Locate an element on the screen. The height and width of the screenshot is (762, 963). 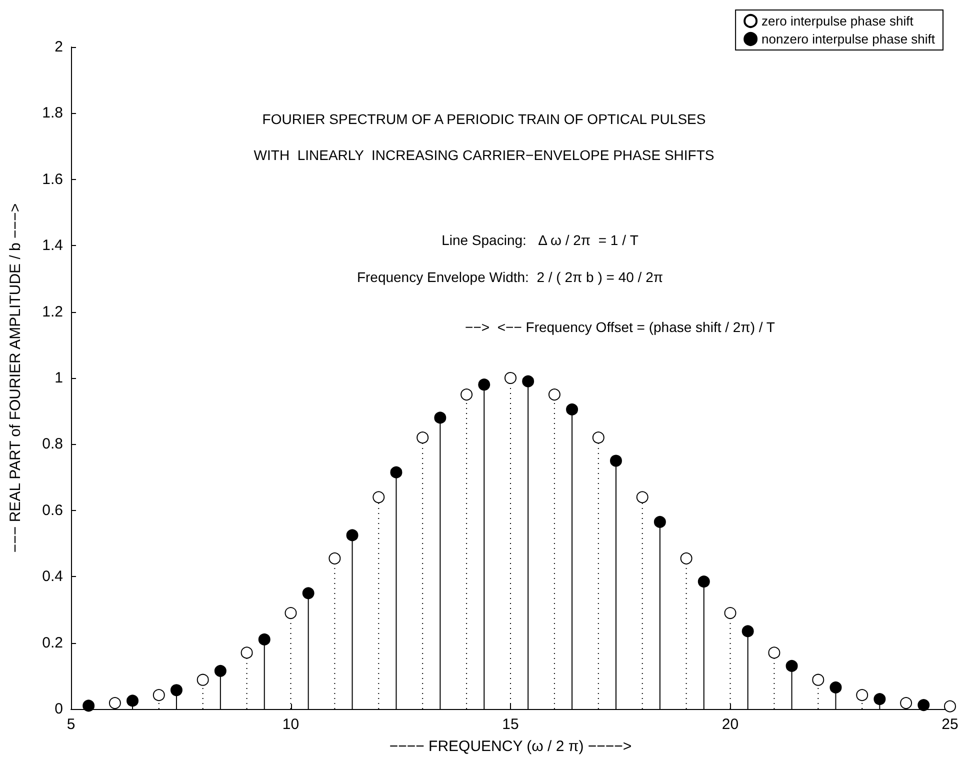
x-tick-label: 15 is located at coordinates (510, 724).